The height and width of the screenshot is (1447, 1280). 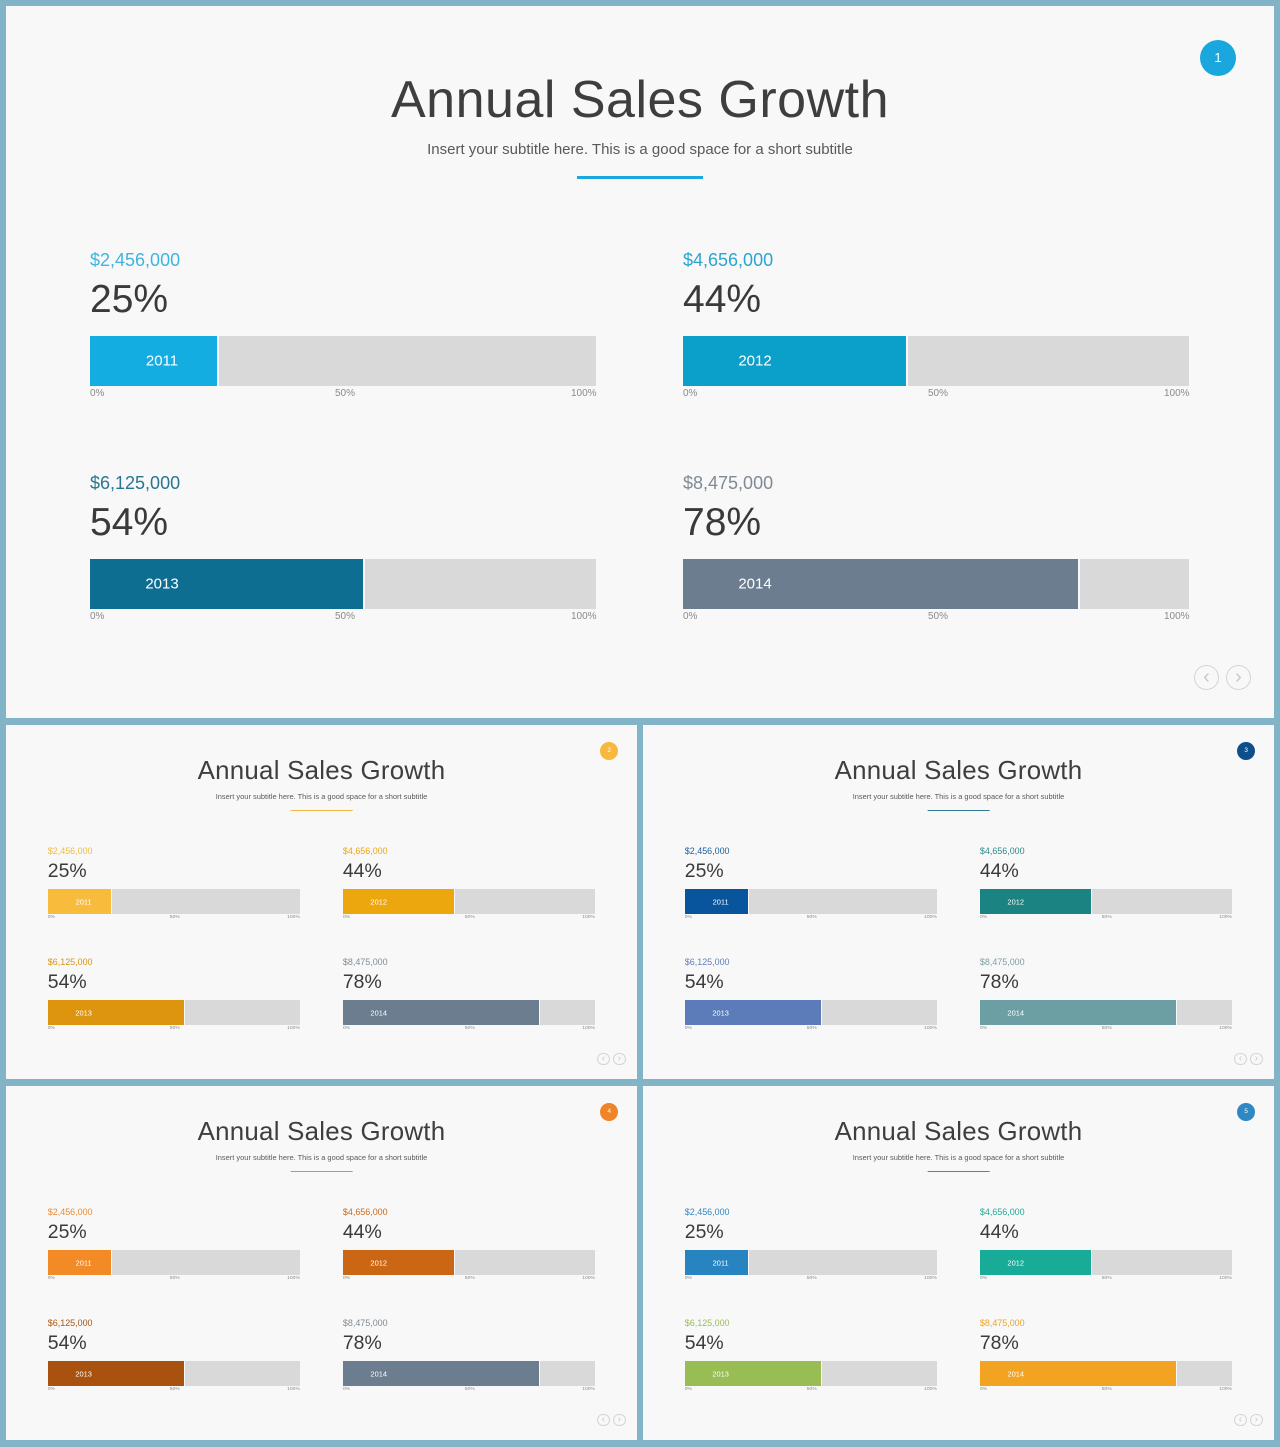 I want to click on progress-track: 2011, so click(x=173, y=902).